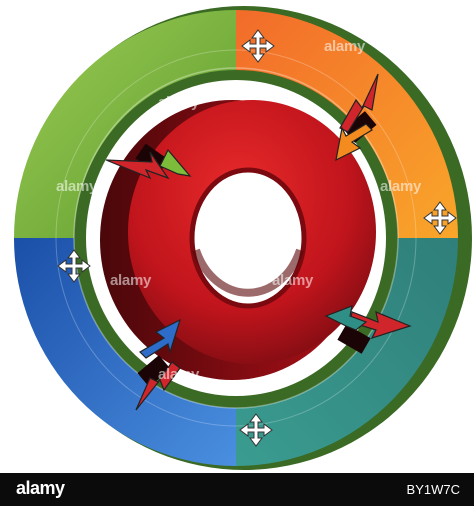  I want to click on arrow-nw, so click(148, 164).